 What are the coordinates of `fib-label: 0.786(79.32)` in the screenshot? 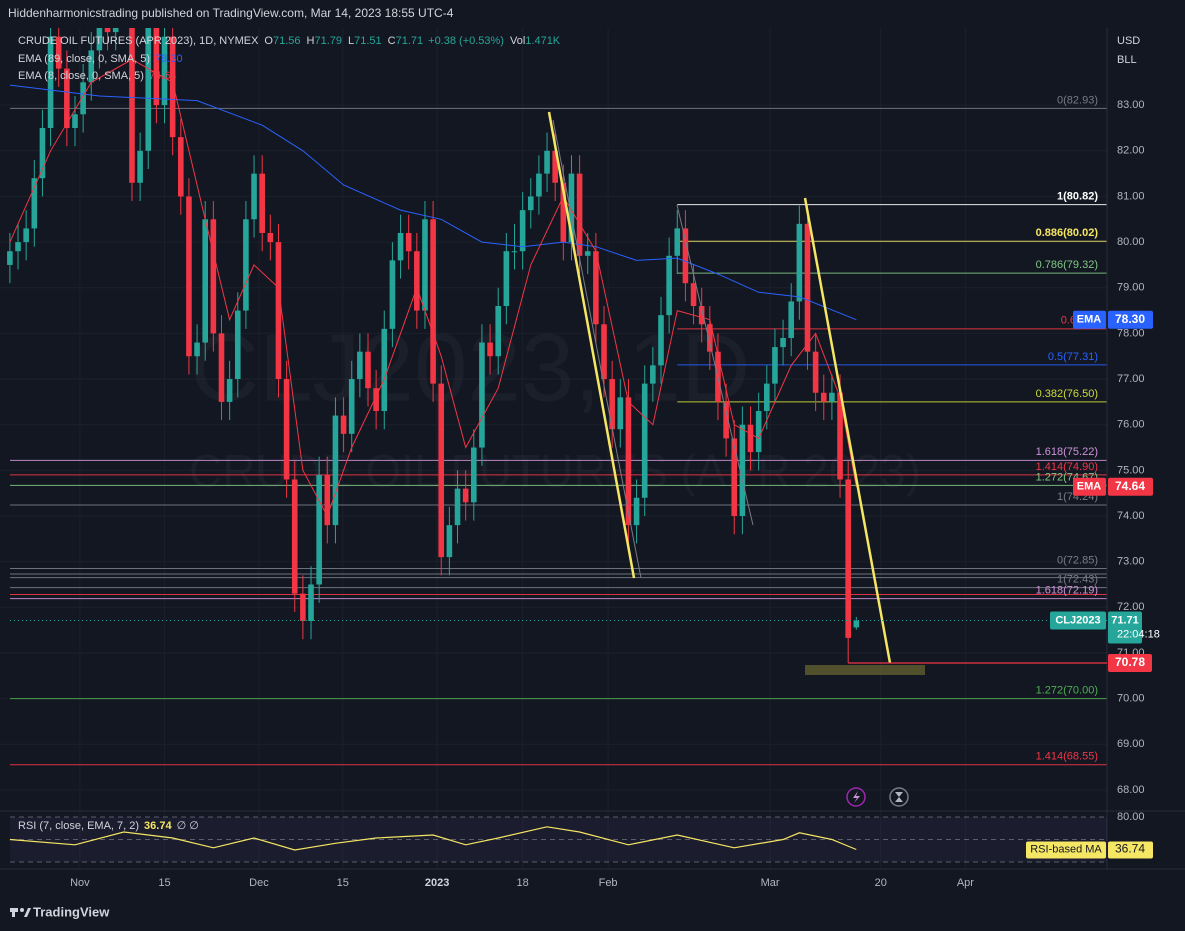 It's located at (1067, 265).